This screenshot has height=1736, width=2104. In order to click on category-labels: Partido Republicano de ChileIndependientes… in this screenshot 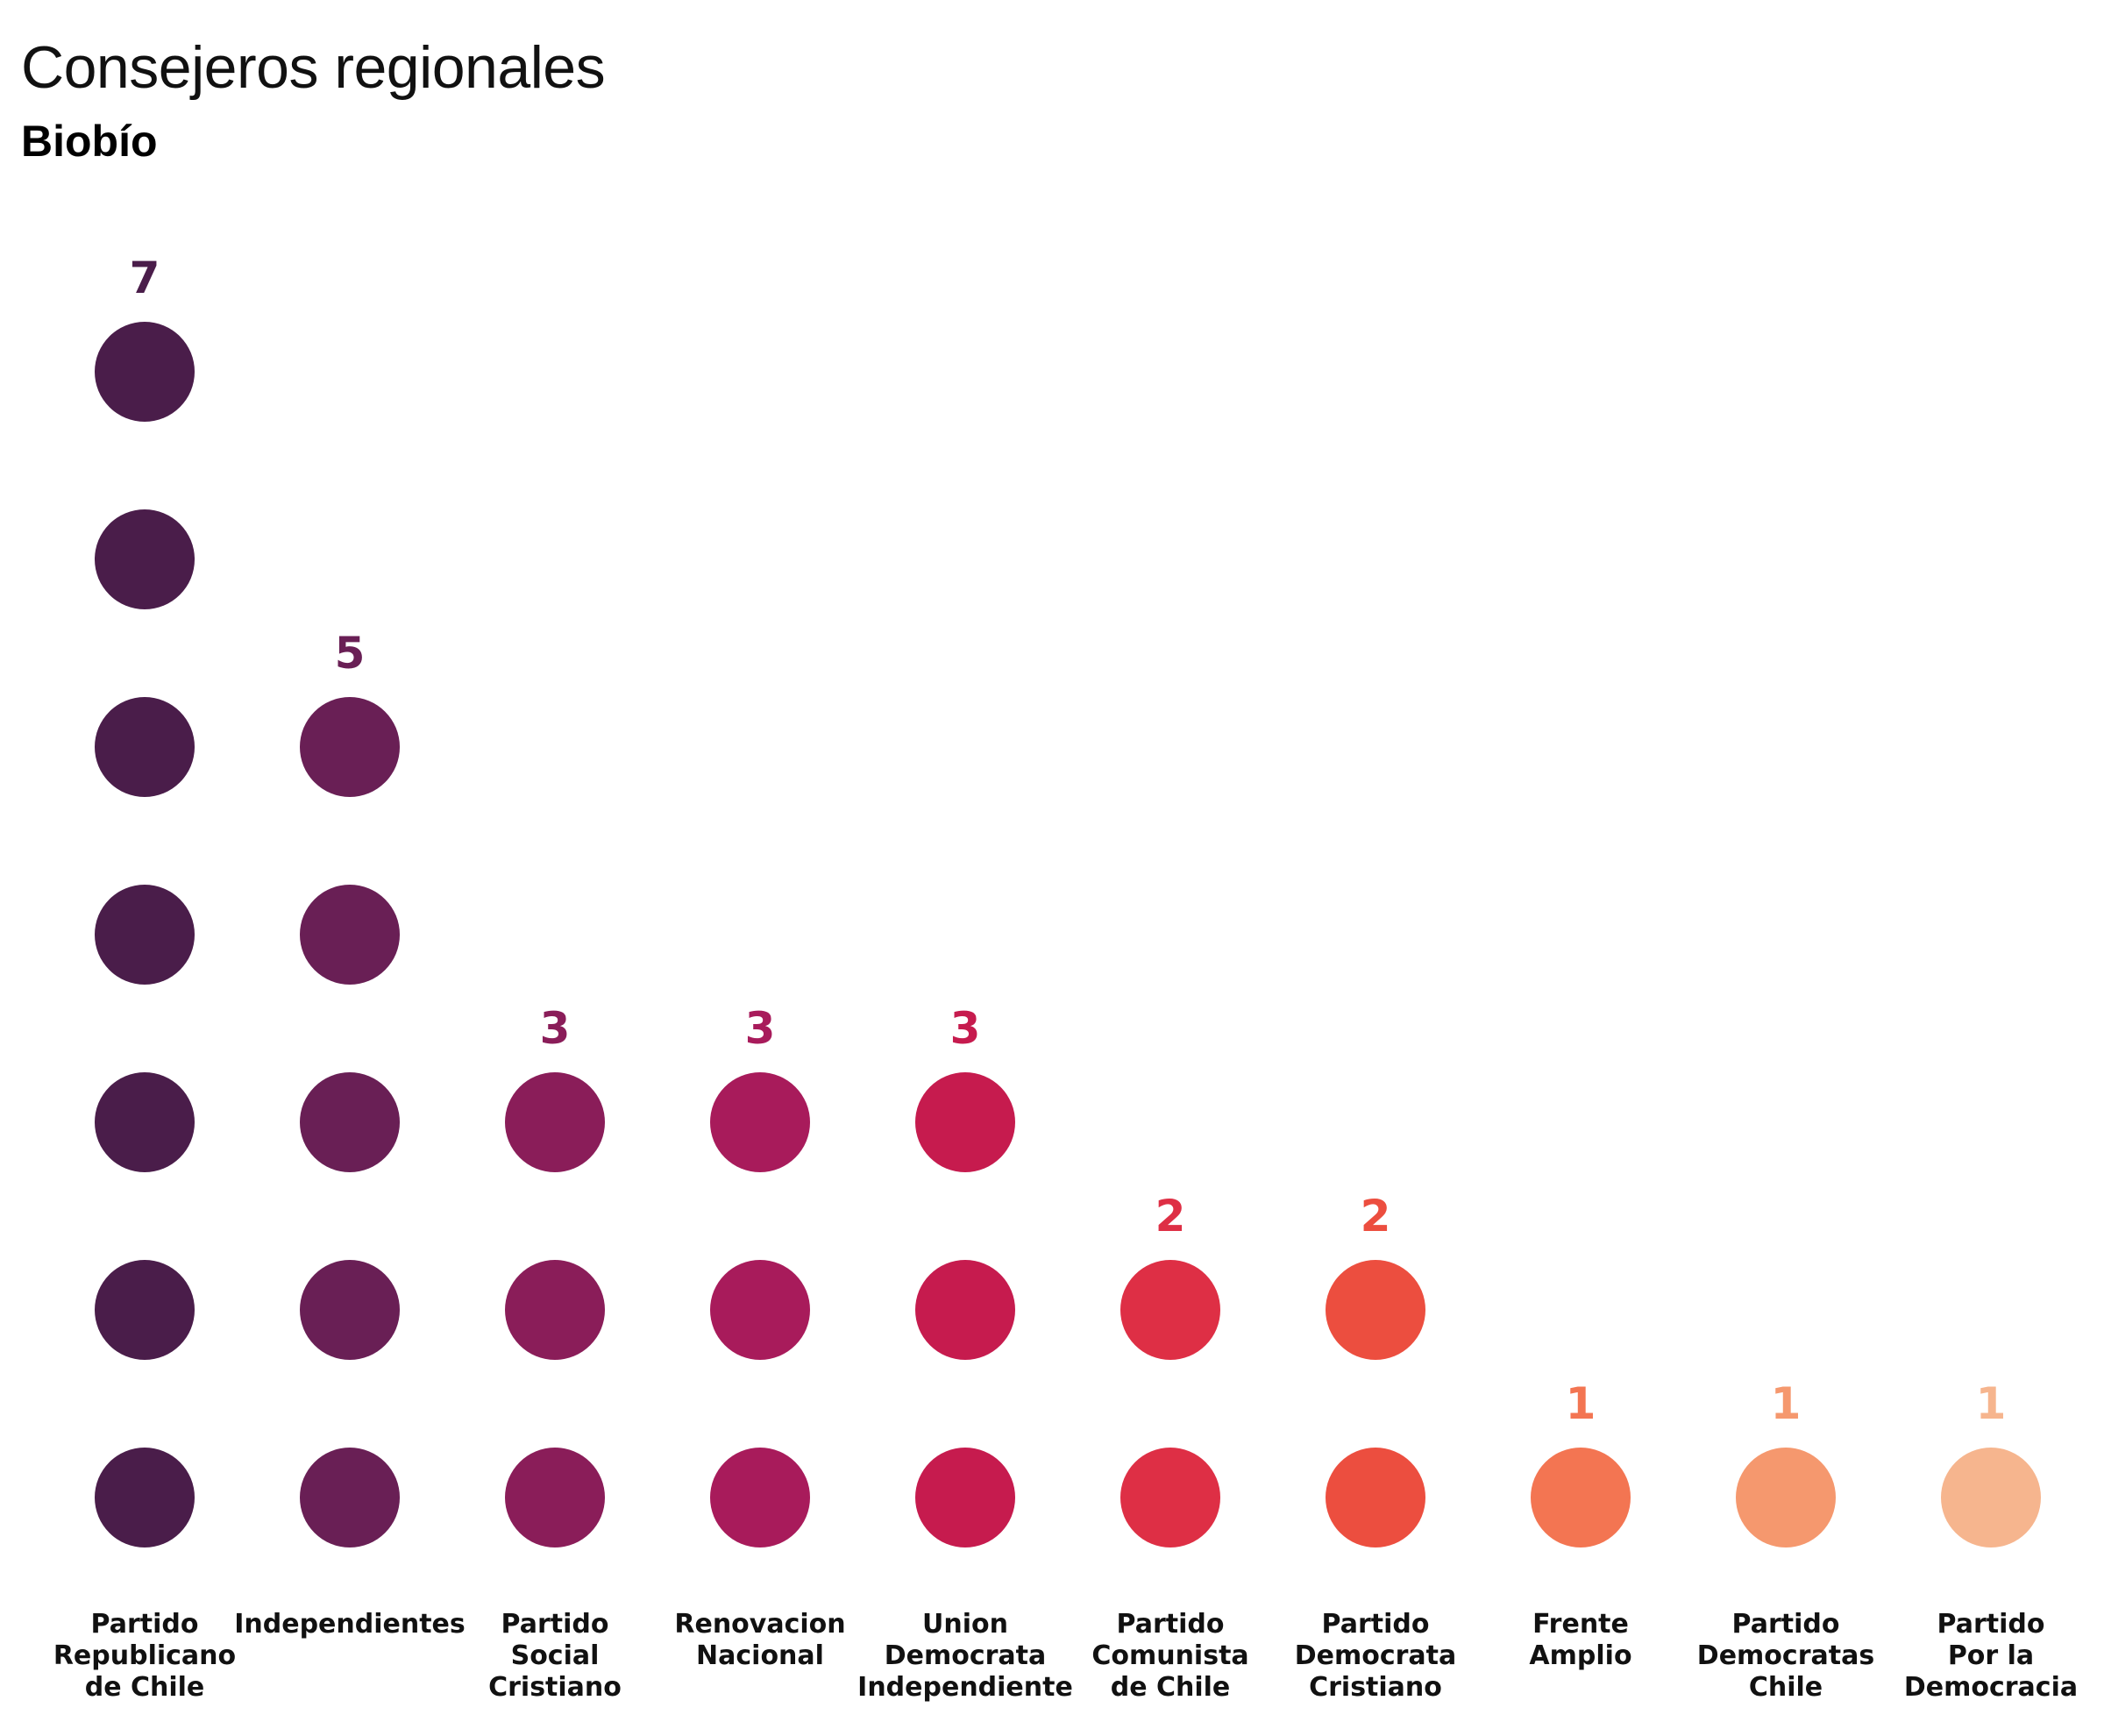, I will do `click(1065, 1656)`.